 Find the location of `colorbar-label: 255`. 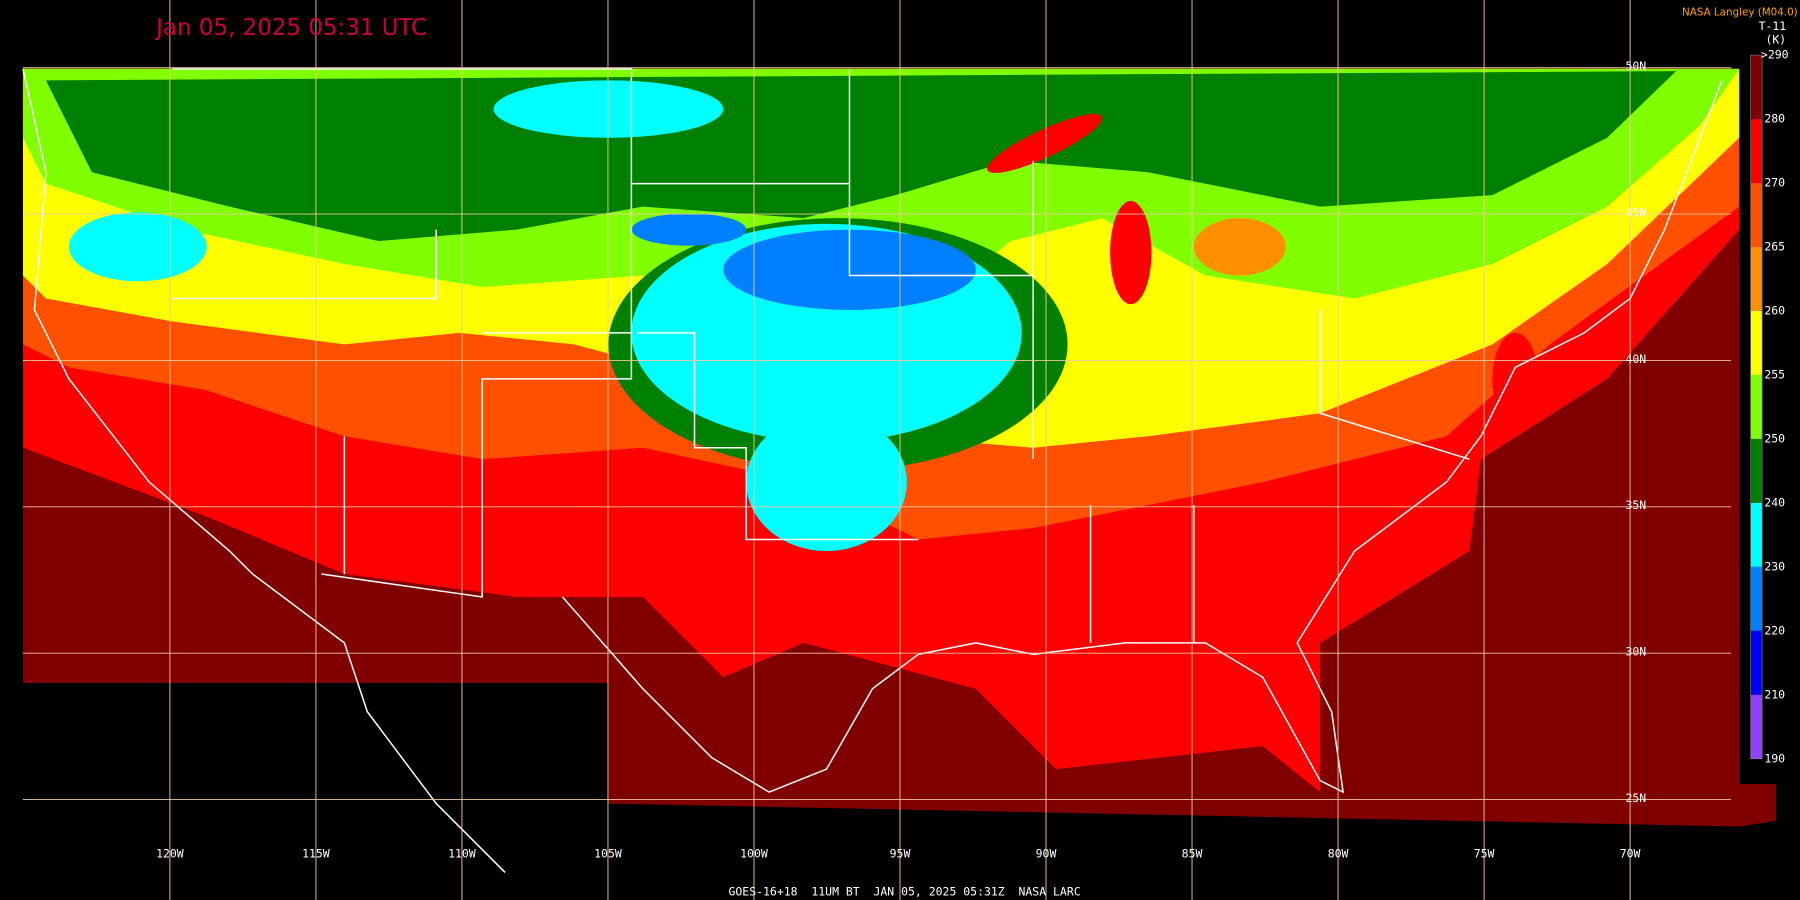

colorbar-label: 255 is located at coordinates (1774, 374).